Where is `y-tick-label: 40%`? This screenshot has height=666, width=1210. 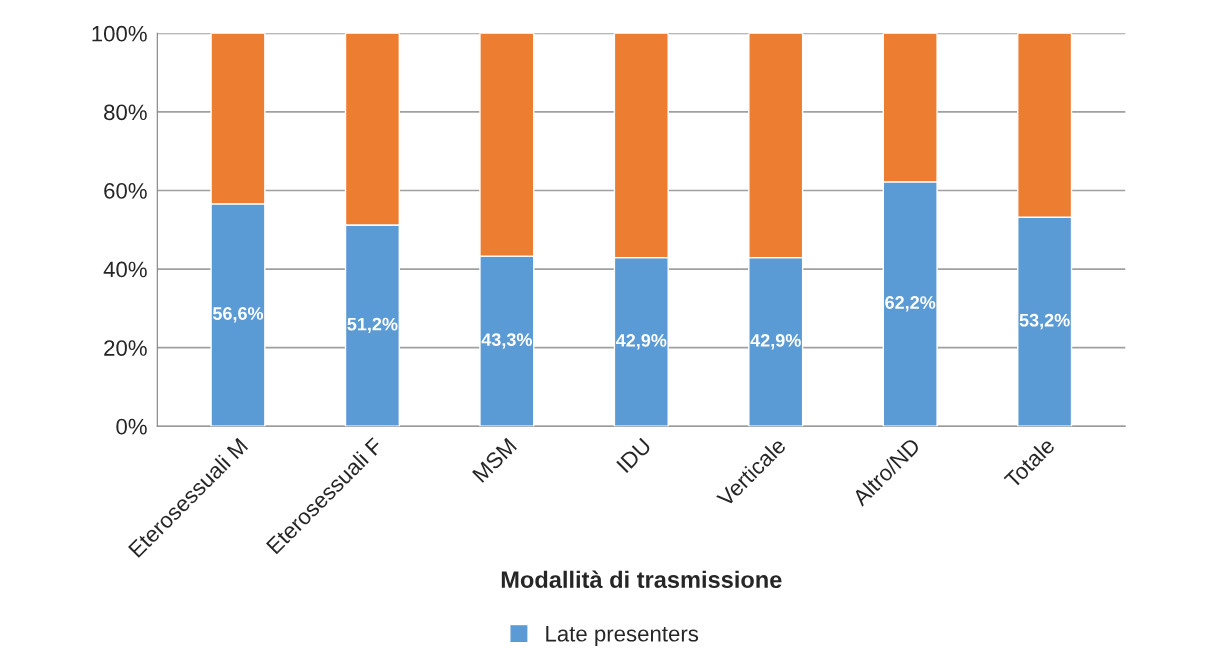
y-tick-label: 40% is located at coordinates (125, 269).